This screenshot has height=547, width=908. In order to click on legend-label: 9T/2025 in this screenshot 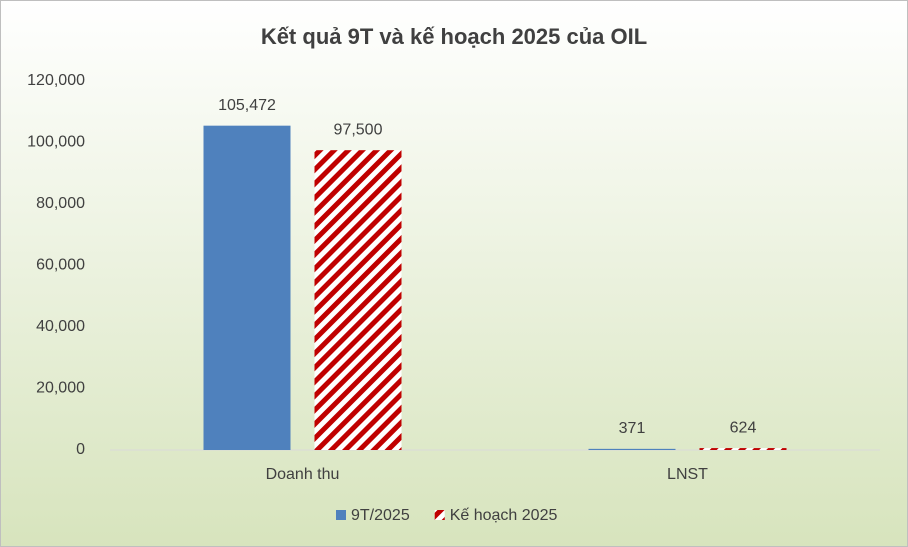, I will do `click(380, 515)`.